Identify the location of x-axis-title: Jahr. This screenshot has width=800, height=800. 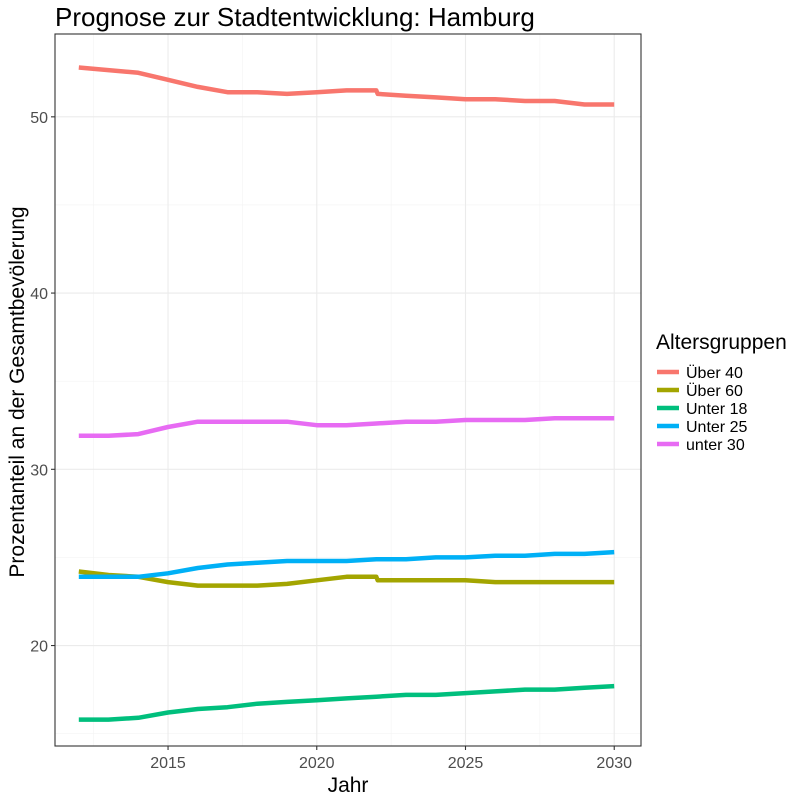
(348, 785).